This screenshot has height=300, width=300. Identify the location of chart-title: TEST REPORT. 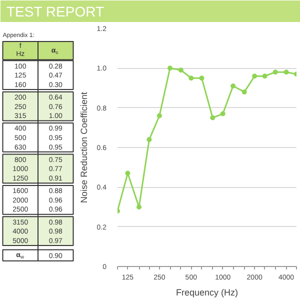
(55, 12).